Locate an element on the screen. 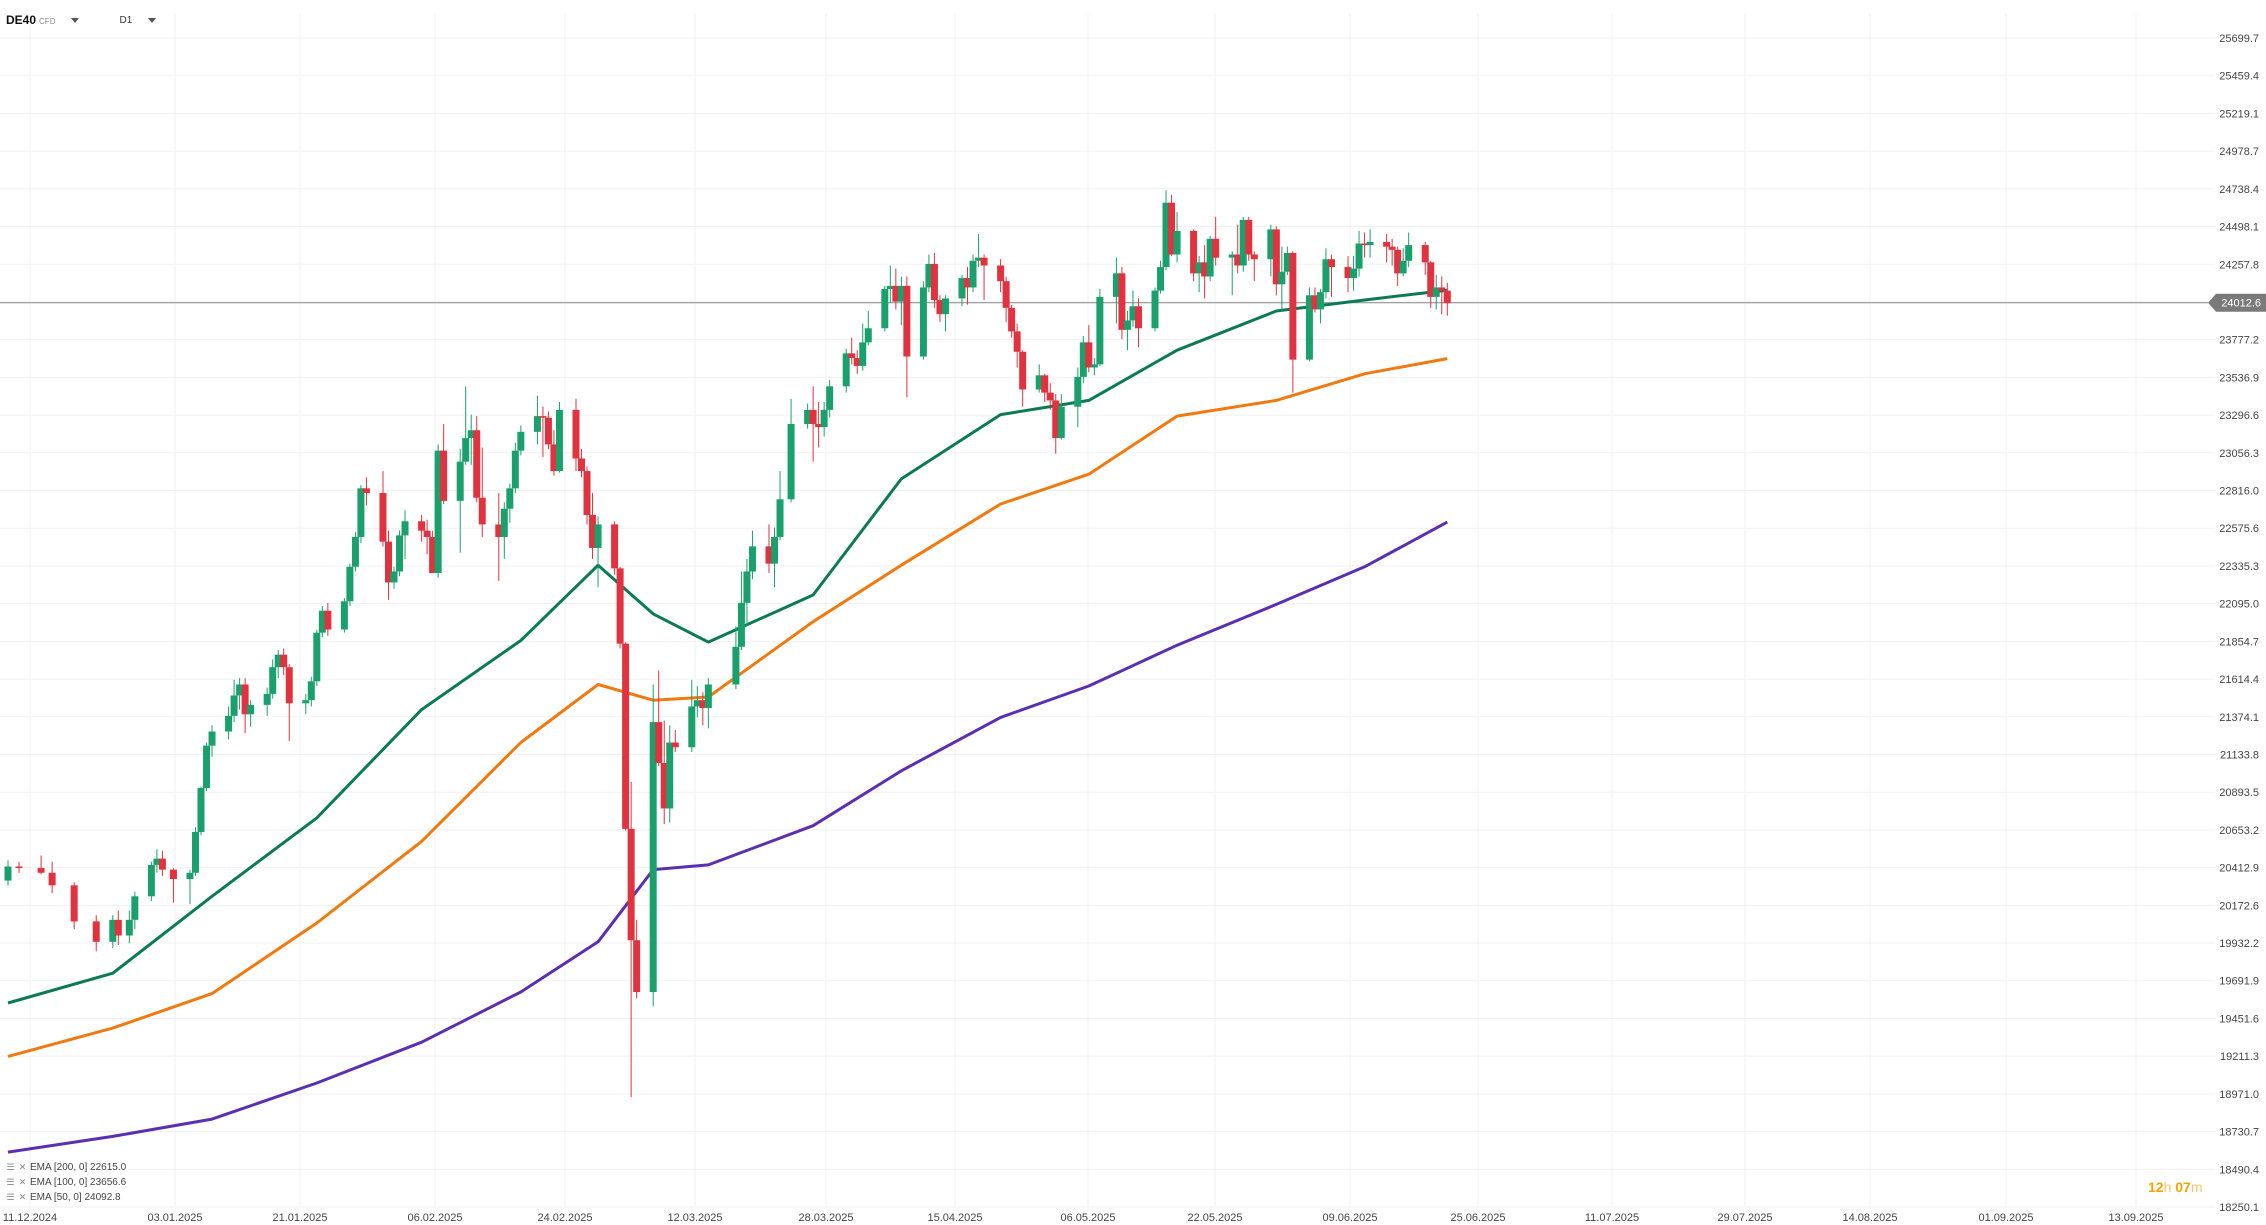 Image resolution: width=2266 pixels, height=1225 pixels. y-tick-label: 25459.4 is located at coordinates (2239, 77).